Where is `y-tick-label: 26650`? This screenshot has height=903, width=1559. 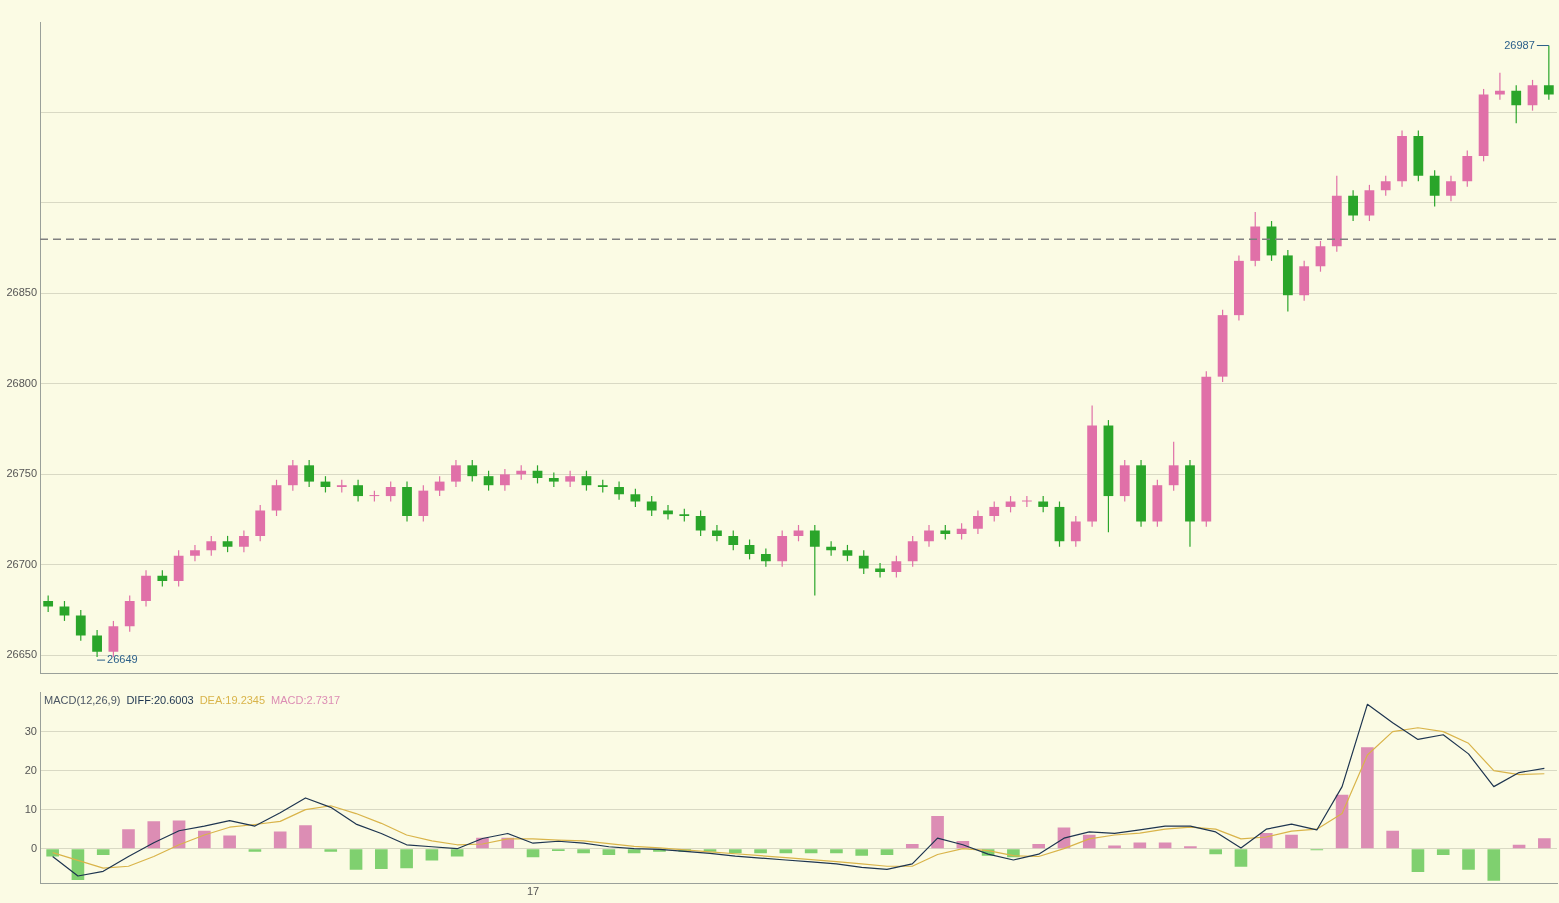
y-tick-label: 26650 is located at coordinates (21, 654).